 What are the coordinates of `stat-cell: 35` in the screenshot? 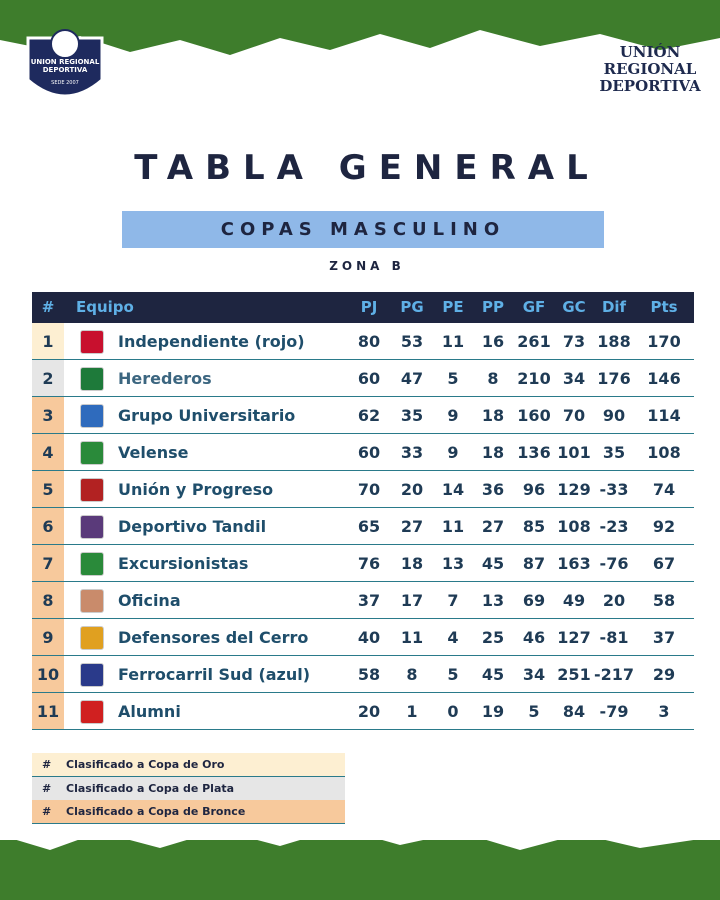 It's located at (412, 415).